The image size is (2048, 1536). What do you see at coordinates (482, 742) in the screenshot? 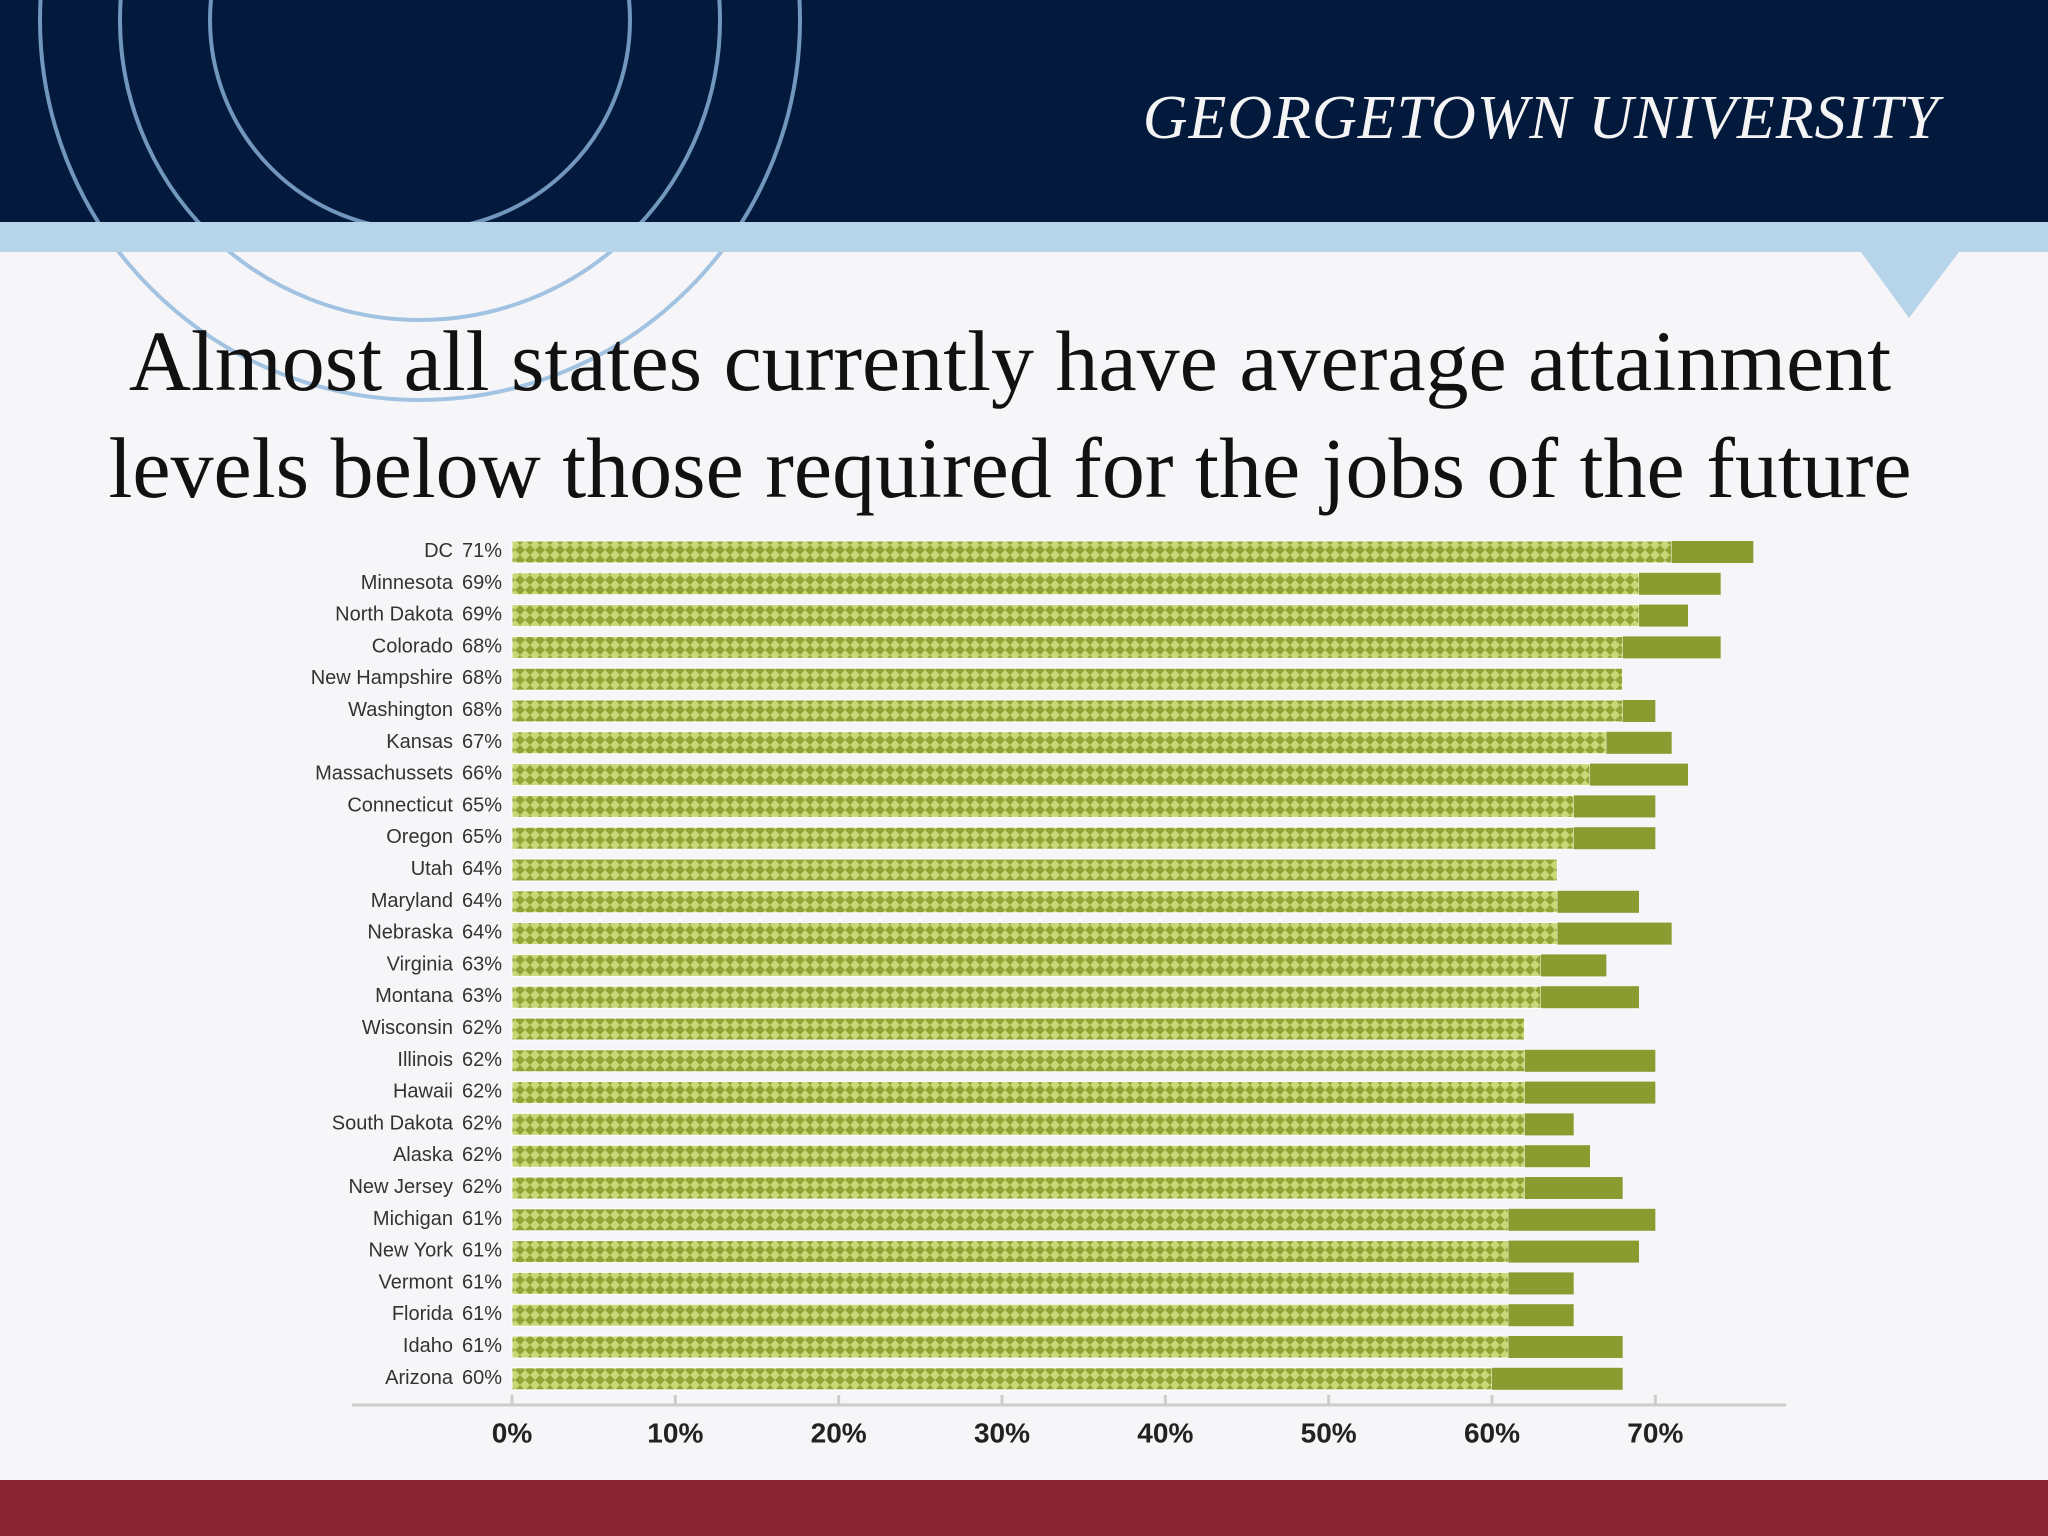
I see `value-label: 67%` at bounding box center [482, 742].